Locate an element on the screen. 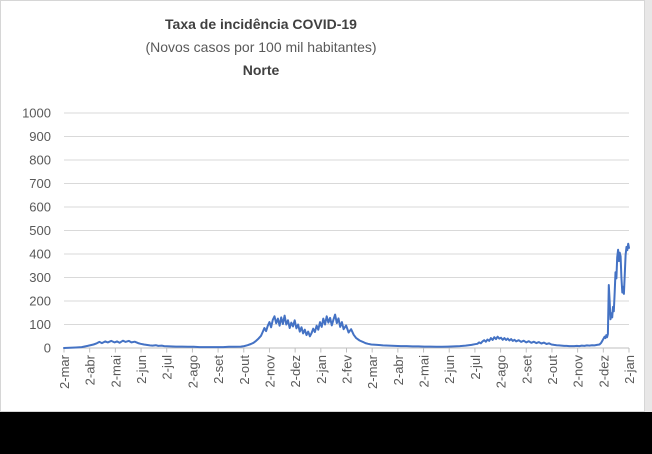 This screenshot has width=652, height=454. y-axis-tick-label: 900 is located at coordinates (40, 136).